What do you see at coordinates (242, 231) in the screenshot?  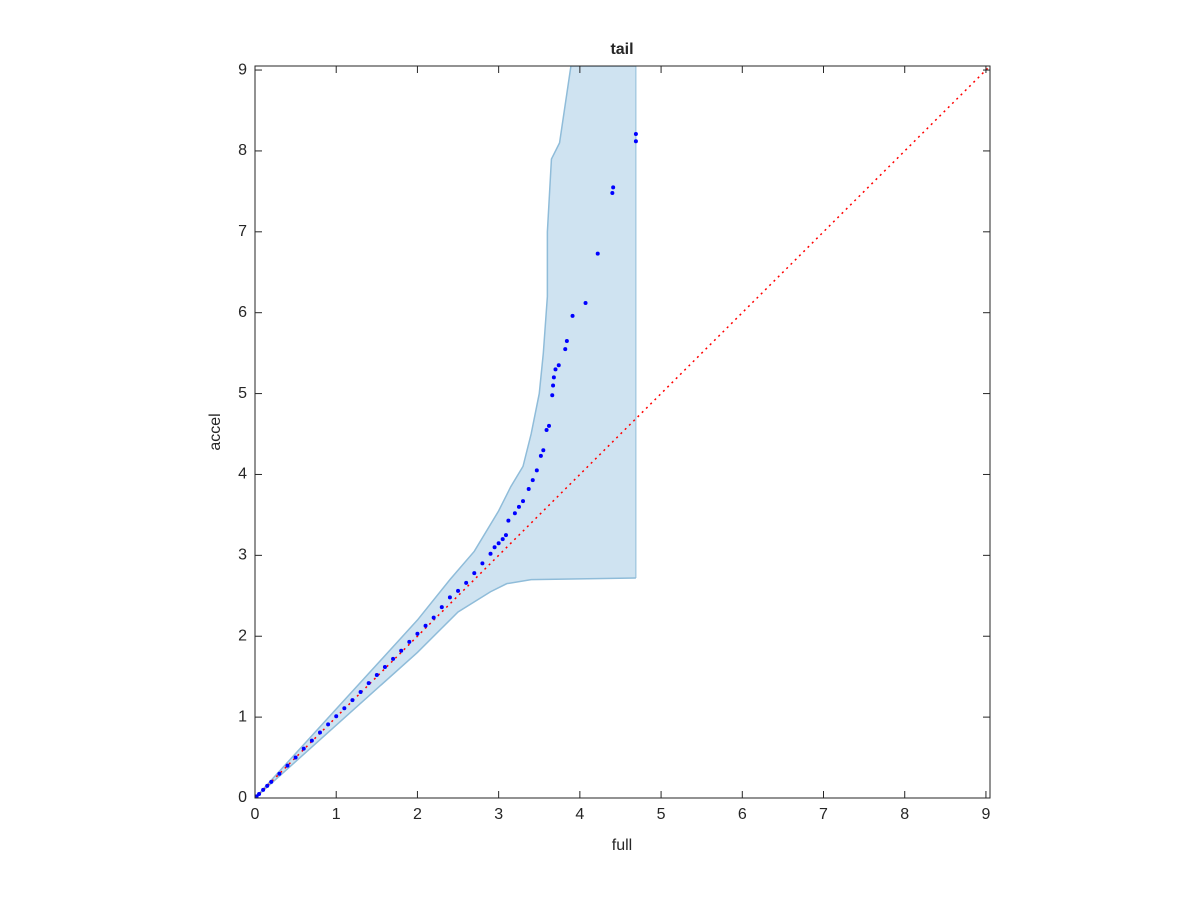 I see `y-tick-label: 7` at bounding box center [242, 231].